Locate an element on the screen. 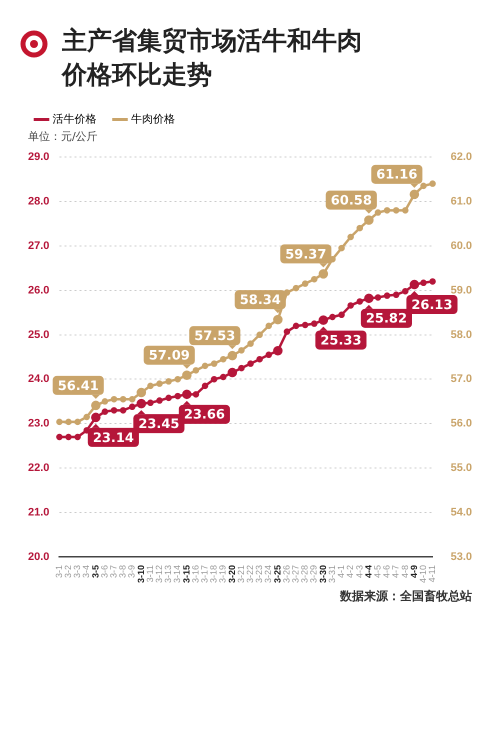 This screenshot has height=746, width=500. x-tick-label: 3-29 is located at coordinates (313, 573).